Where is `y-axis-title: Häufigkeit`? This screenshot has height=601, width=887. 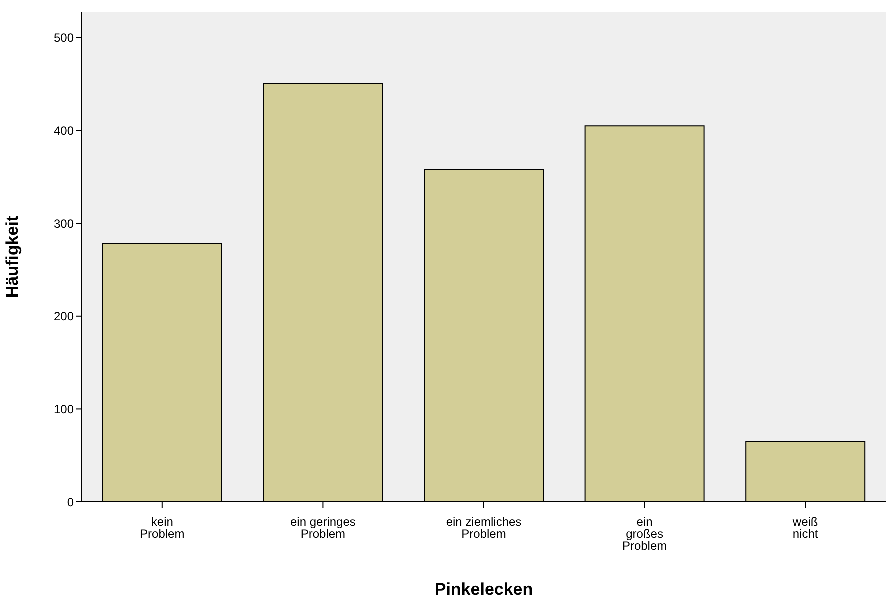
y-axis-title: Häufigkeit is located at coordinates (12, 257).